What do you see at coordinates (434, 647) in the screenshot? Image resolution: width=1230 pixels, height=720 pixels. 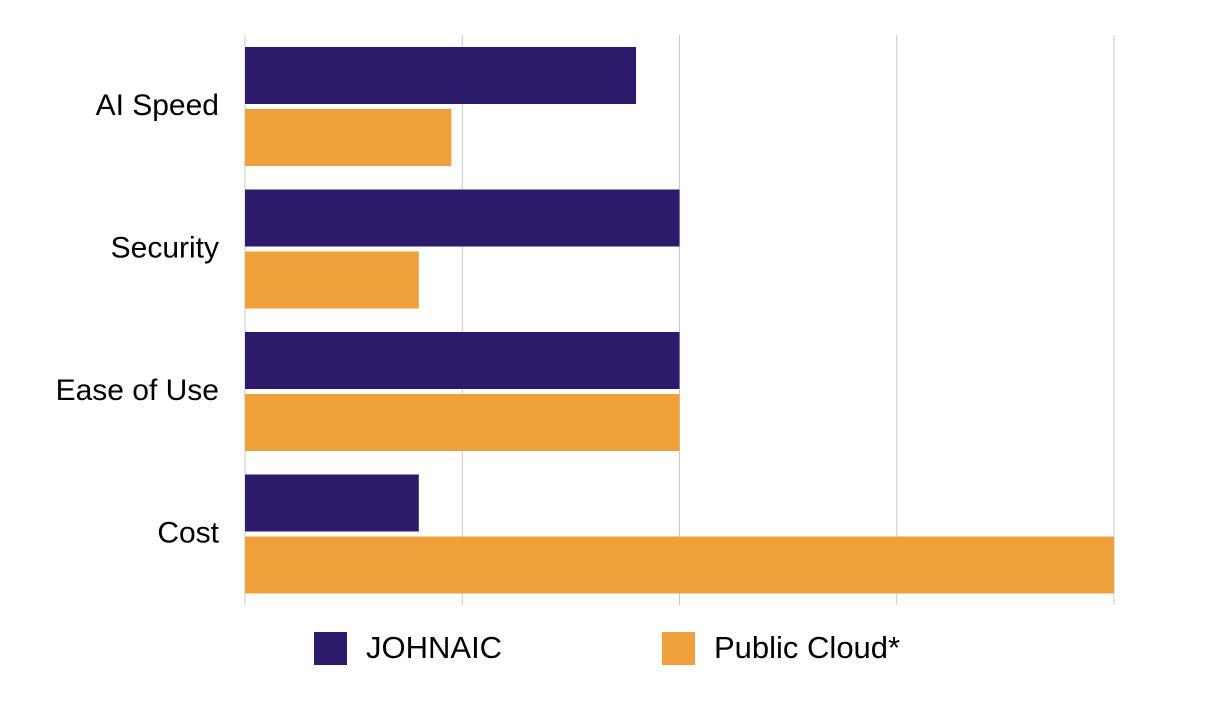 I see `legend-label-johnaic: JOHNAIC` at bounding box center [434, 647].